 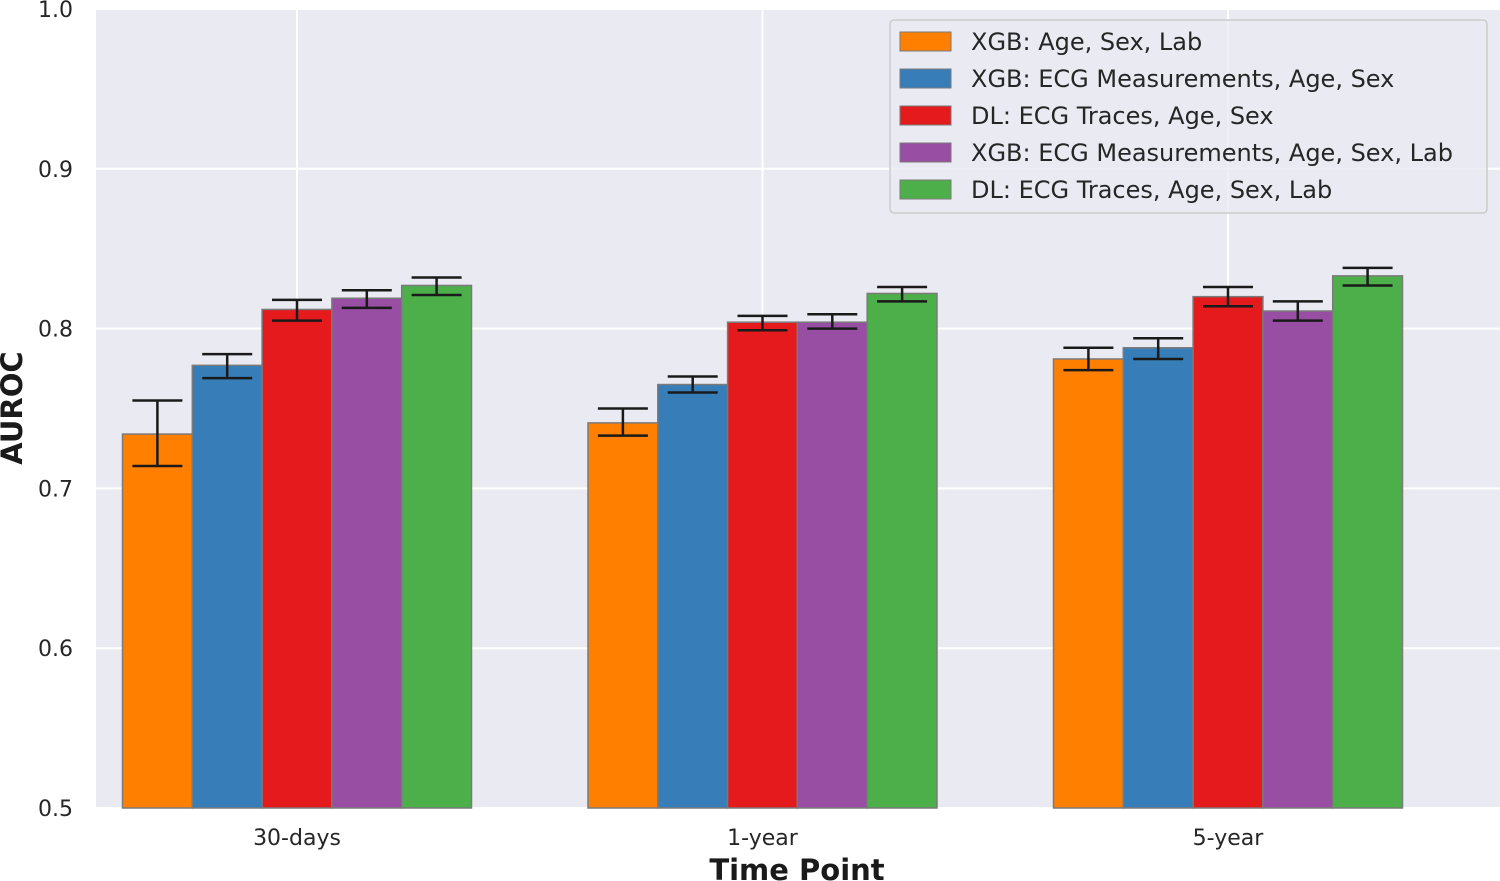 What do you see at coordinates (55, 330) in the screenshot?
I see `y-tick-label: 0.8` at bounding box center [55, 330].